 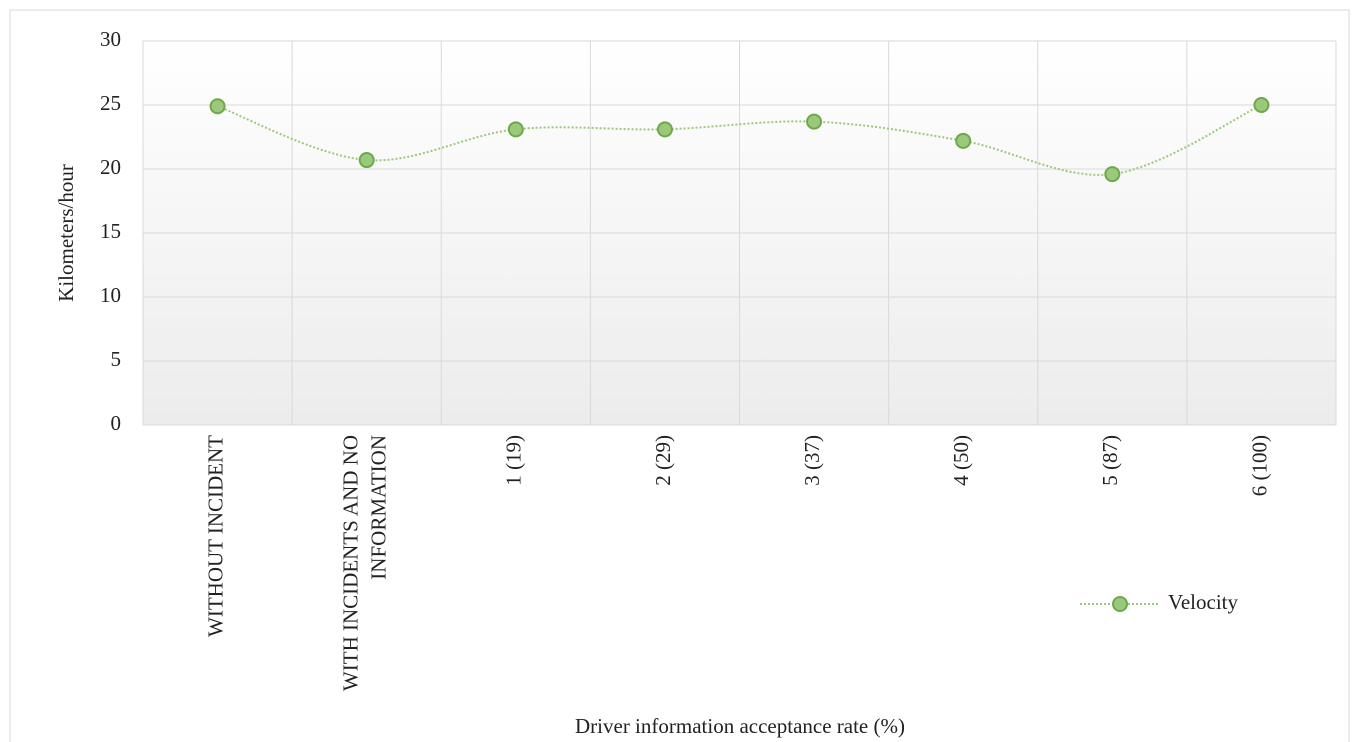 I want to click on y-tick-label: 25, so click(x=110, y=103).